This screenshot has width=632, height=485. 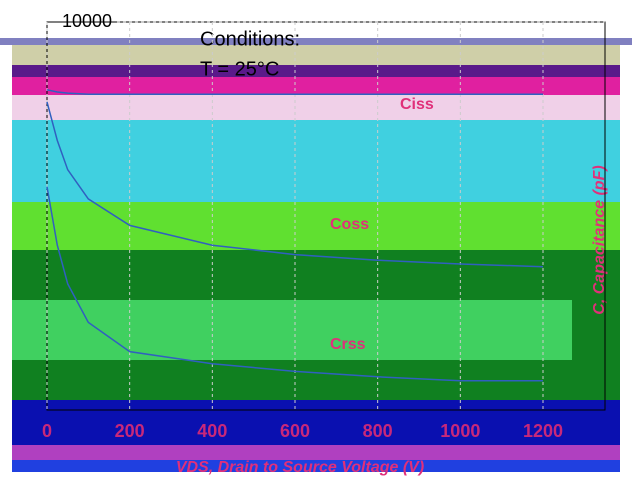 What do you see at coordinates (349, 224) in the screenshot?
I see `series-label: Coss` at bounding box center [349, 224].